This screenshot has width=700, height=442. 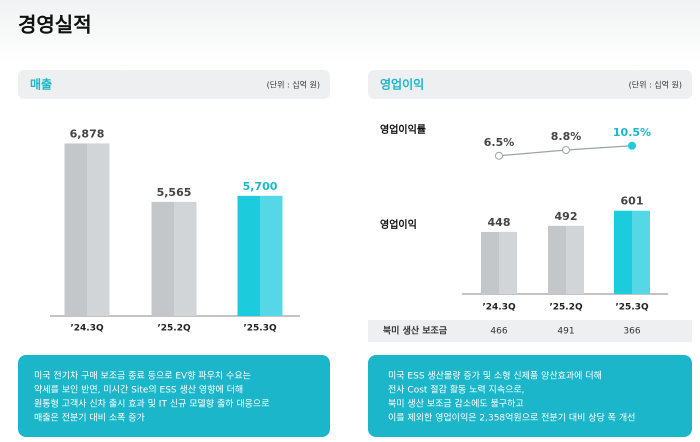 What do you see at coordinates (498, 332) in the screenshot?
I see `table-value: 466` at bounding box center [498, 332].